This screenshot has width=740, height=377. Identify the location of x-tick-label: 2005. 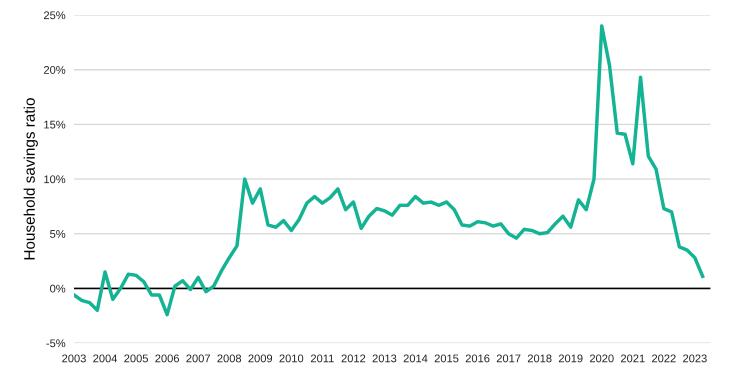
(136, 358).